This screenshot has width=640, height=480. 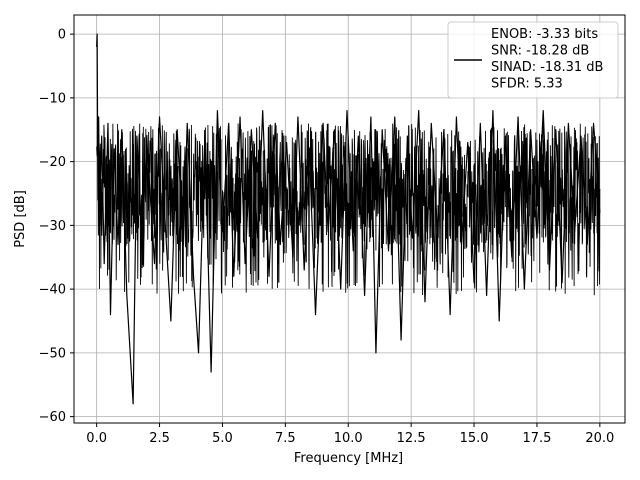 What do you see at coordinates (52, 98) in the screenshot?
I see `y-tick-label: −10` at bounding box center [52, 98].